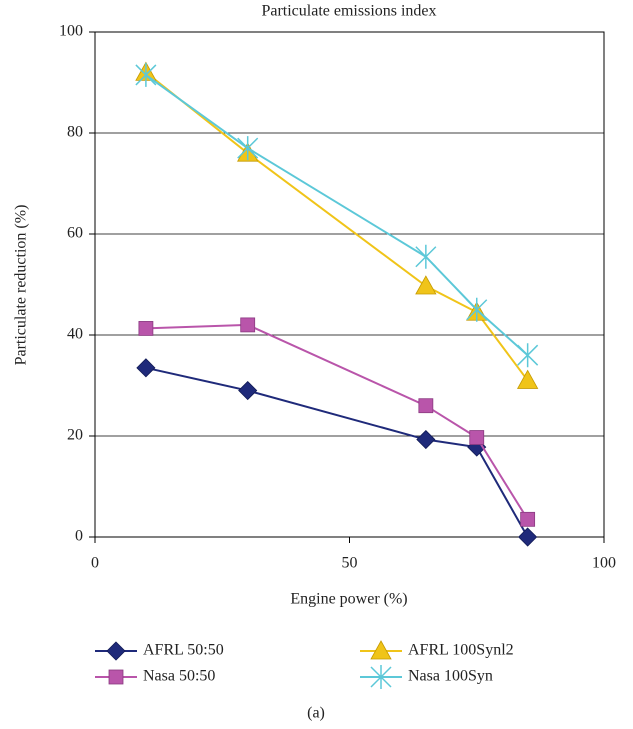 The height and width of the screenshot is (729, 633). What do you see at coordinates (95, 563) in the screenshot?
I see `x-tick-label: 0` at bounding box center [95, 563].